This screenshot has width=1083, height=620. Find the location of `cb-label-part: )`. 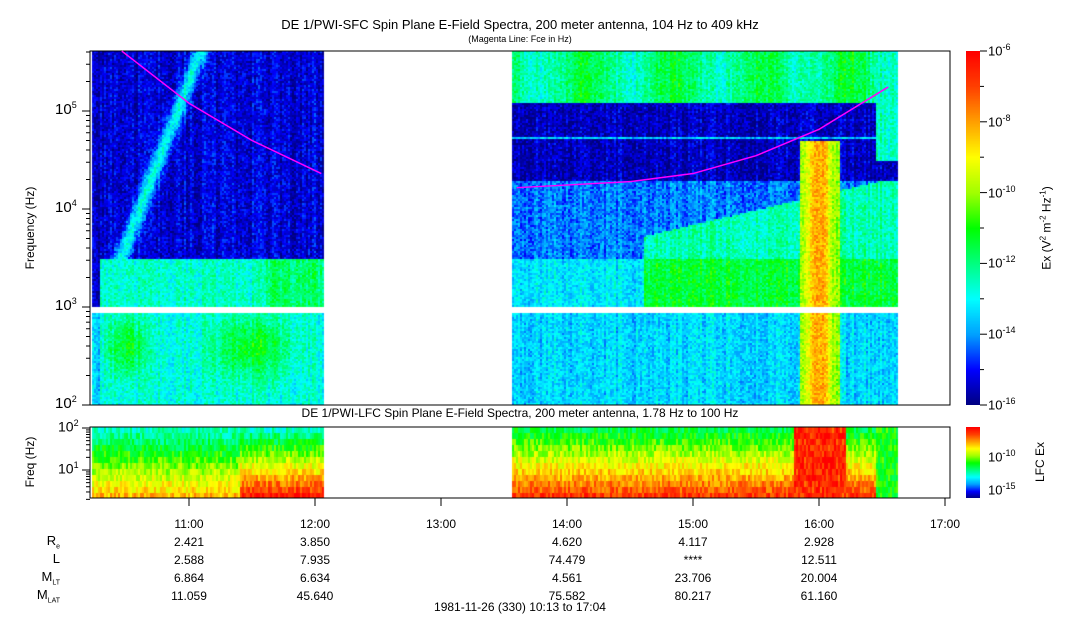

cb-label-part: ) is located at coordinates (1046, 188).